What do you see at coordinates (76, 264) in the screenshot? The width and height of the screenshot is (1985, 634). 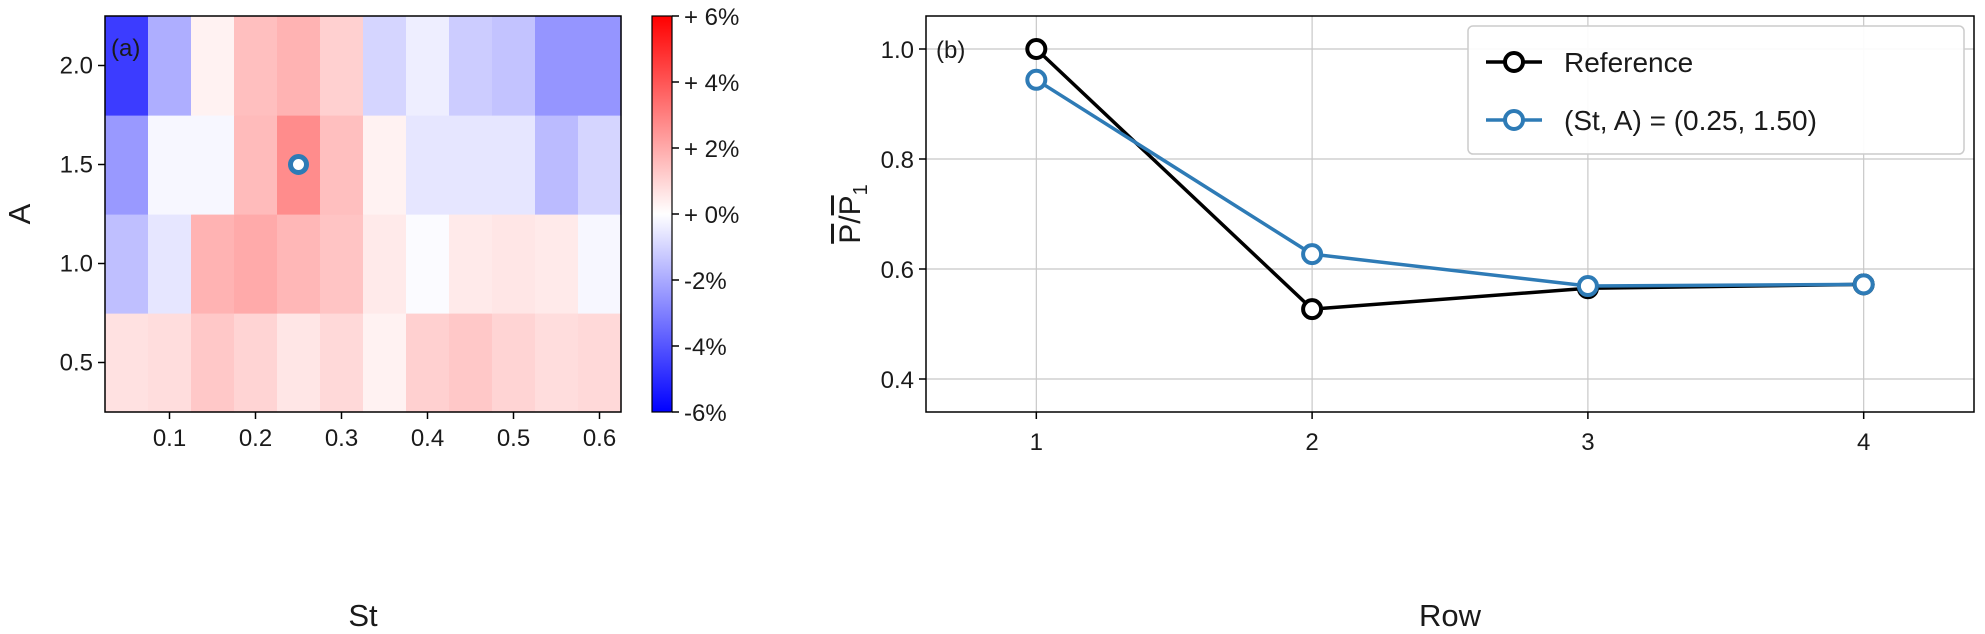 I see `y-tick-label: 1.0` at bounding box center [76, 264].